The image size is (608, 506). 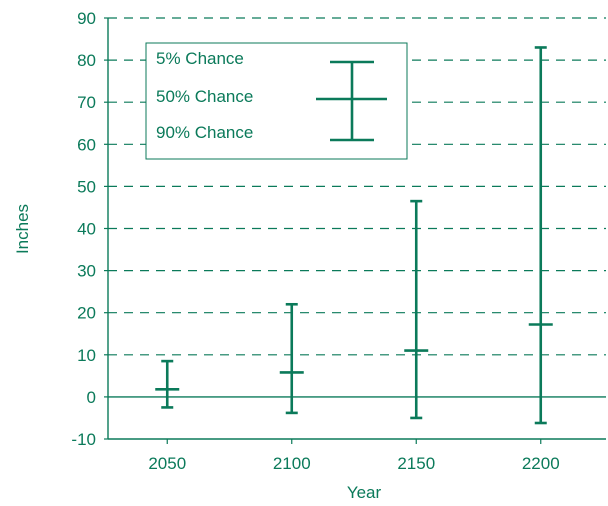 What do you see at coordinates (83, 439) in the screenshot?
I see `y-tick-label: -10` at bounding box center [83, 439].